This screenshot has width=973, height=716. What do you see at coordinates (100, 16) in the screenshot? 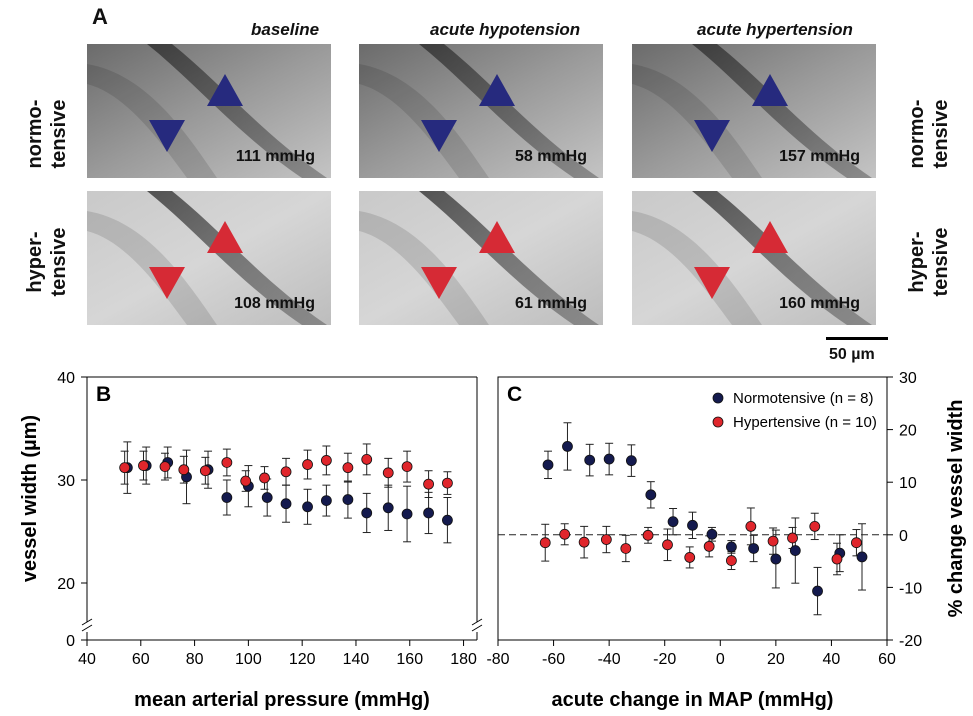
I see `panel-a-letter: A` at bounding box center [100, 16].